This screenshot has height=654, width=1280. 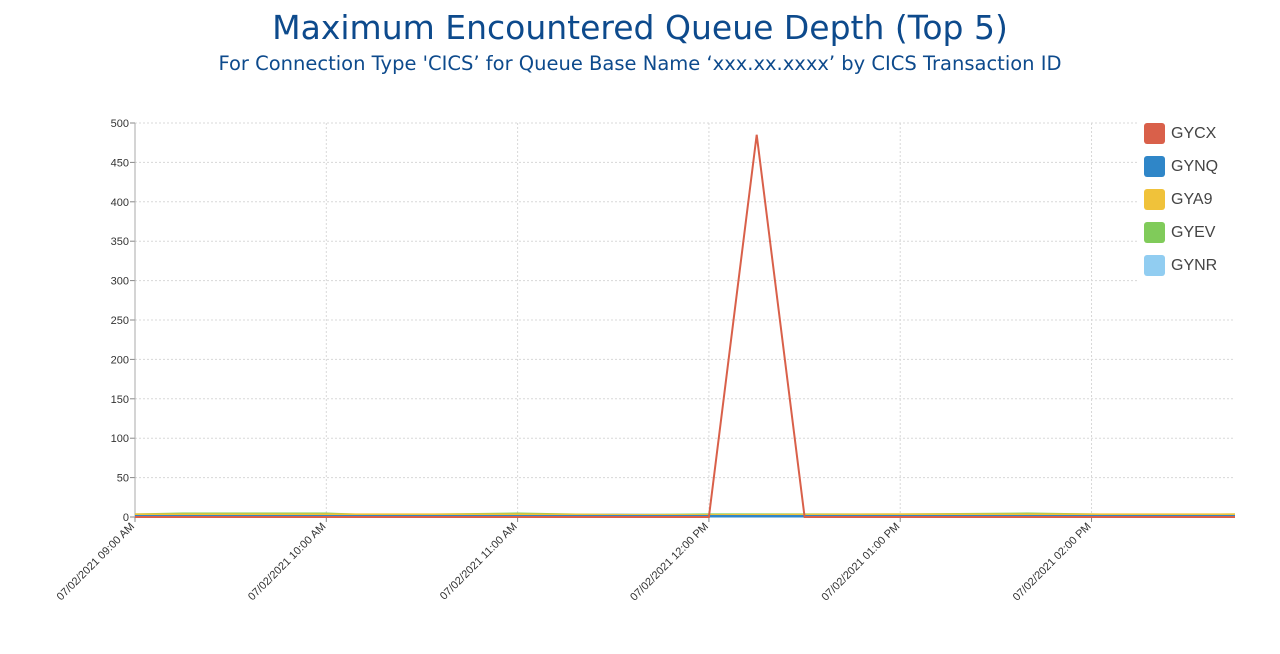 I want to click on legend: GYCX GYNQ GYA9 GYEV GYNR, so click(x=1186, y=198).